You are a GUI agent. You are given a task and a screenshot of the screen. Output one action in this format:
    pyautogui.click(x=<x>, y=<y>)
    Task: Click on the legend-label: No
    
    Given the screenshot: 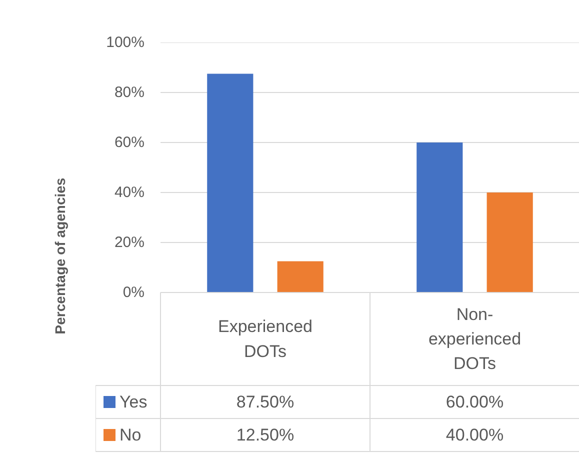 What is the action you would take?
    pyautogui.click(x=131, y=435)
    